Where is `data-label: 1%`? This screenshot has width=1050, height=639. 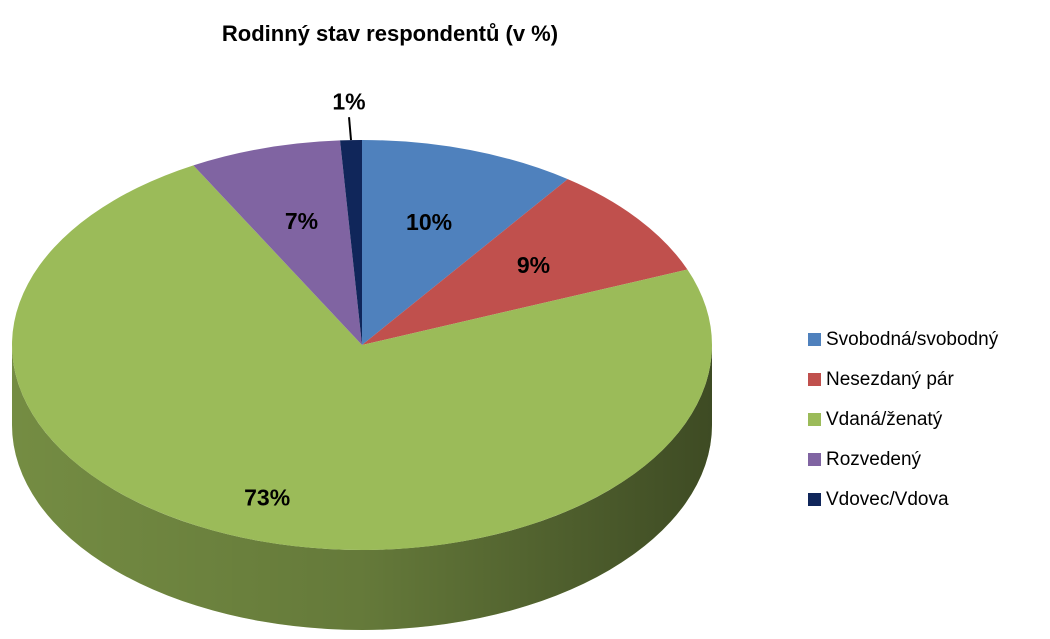
data-label: 1% is located at coordinates (348, 101).